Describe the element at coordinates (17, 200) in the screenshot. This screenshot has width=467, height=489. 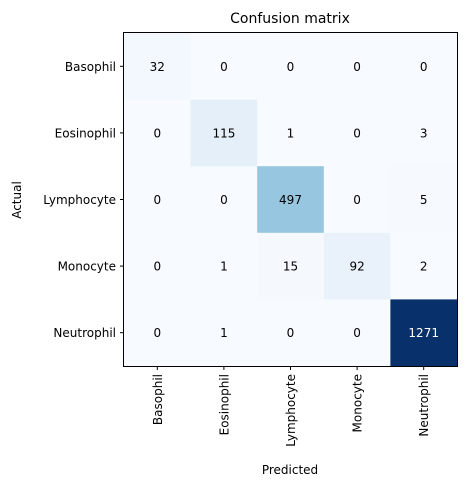
I see `y-axis-label: Actual` at that location.